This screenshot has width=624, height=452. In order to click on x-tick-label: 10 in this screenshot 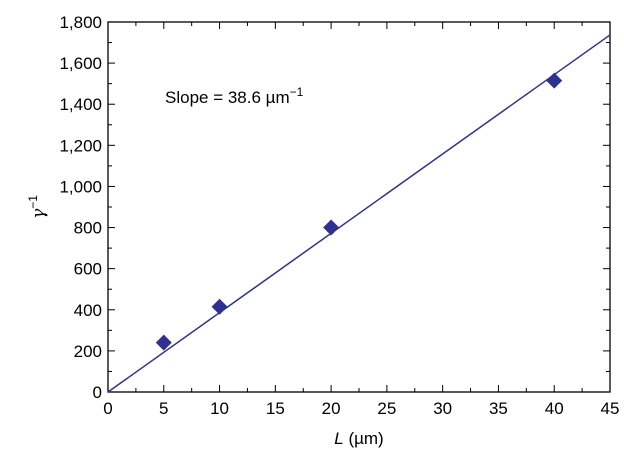, I will do `click(219, 408)`.